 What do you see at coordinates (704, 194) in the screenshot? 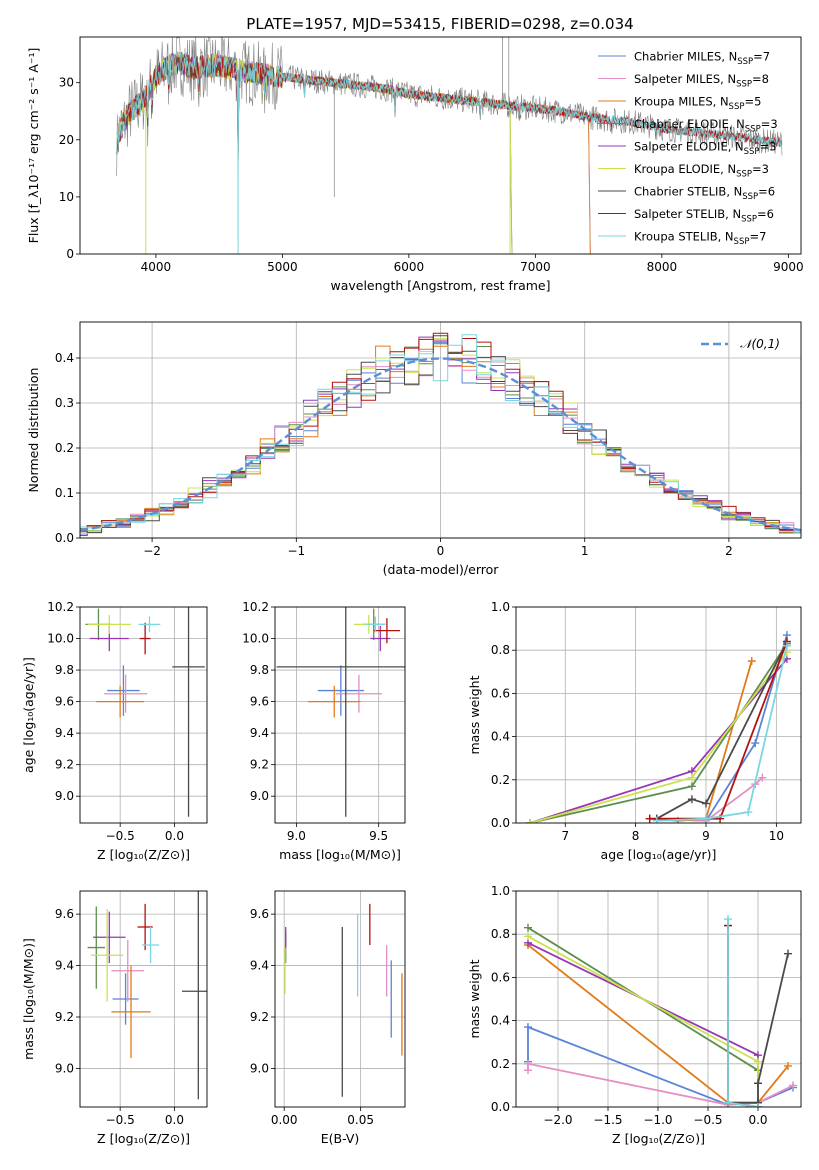
I see `legend-entry: Chabrier STELIB, NSSP=6` at bounding box center [704, 194].